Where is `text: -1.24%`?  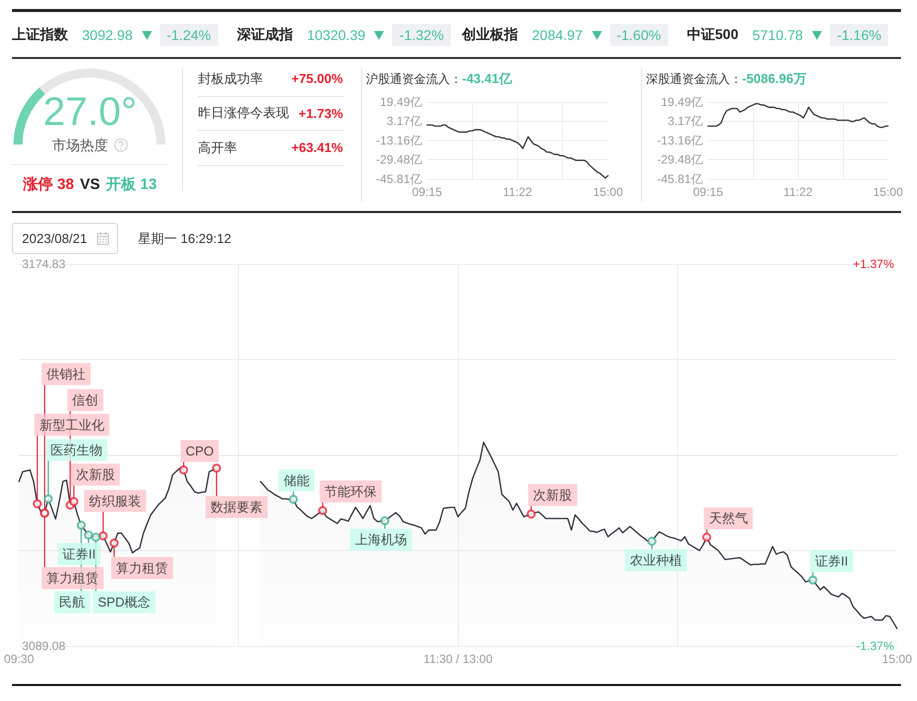
text: -1.24% is located at coordinates (189, 35).